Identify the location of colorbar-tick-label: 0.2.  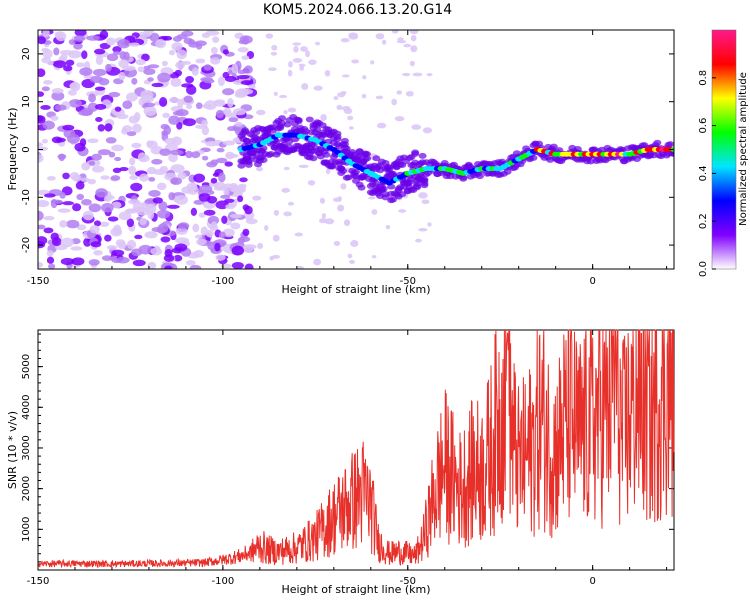
(703, 221).